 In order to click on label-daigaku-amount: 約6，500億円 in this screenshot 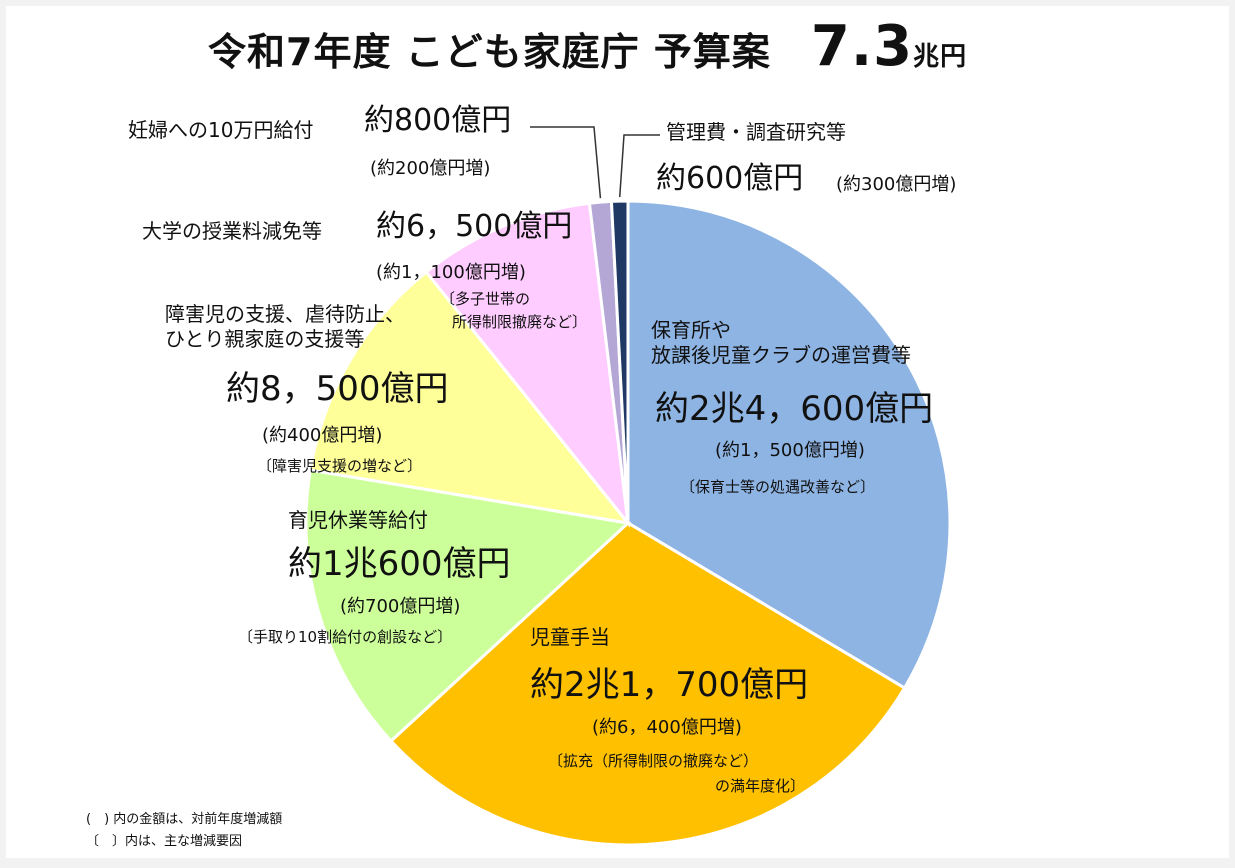, I will do `click(474, 226)`.